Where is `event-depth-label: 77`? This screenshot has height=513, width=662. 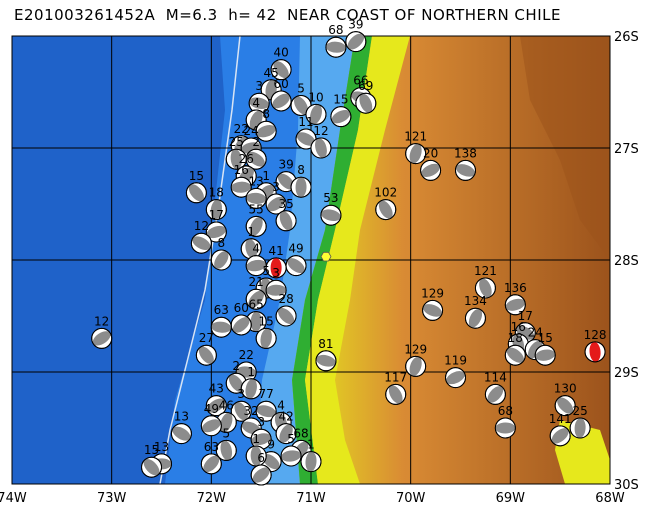
event-depth-label: 77 is located at coordinates (266, 394).